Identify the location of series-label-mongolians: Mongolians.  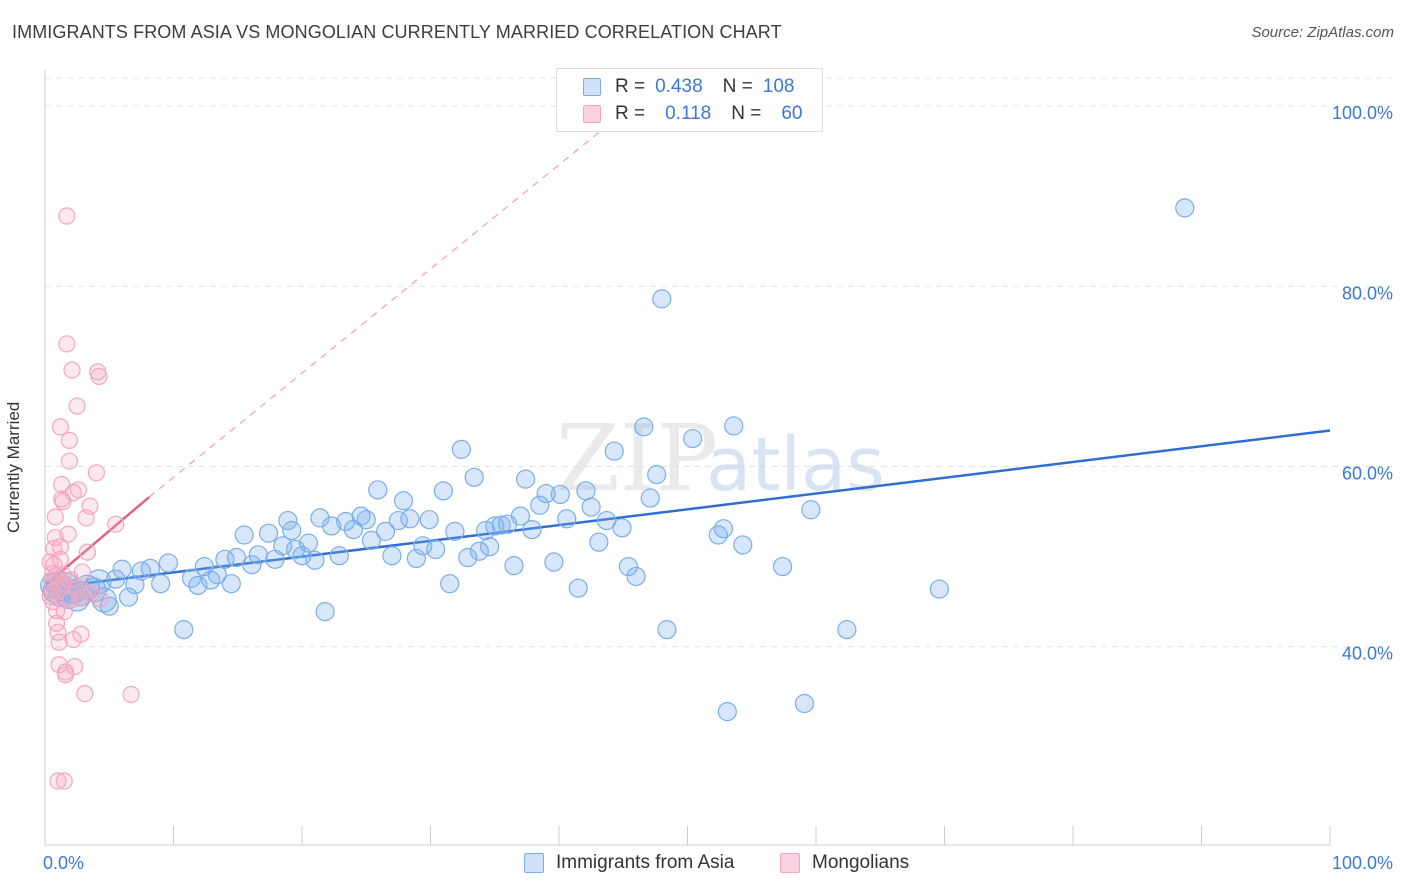
(861, 862).